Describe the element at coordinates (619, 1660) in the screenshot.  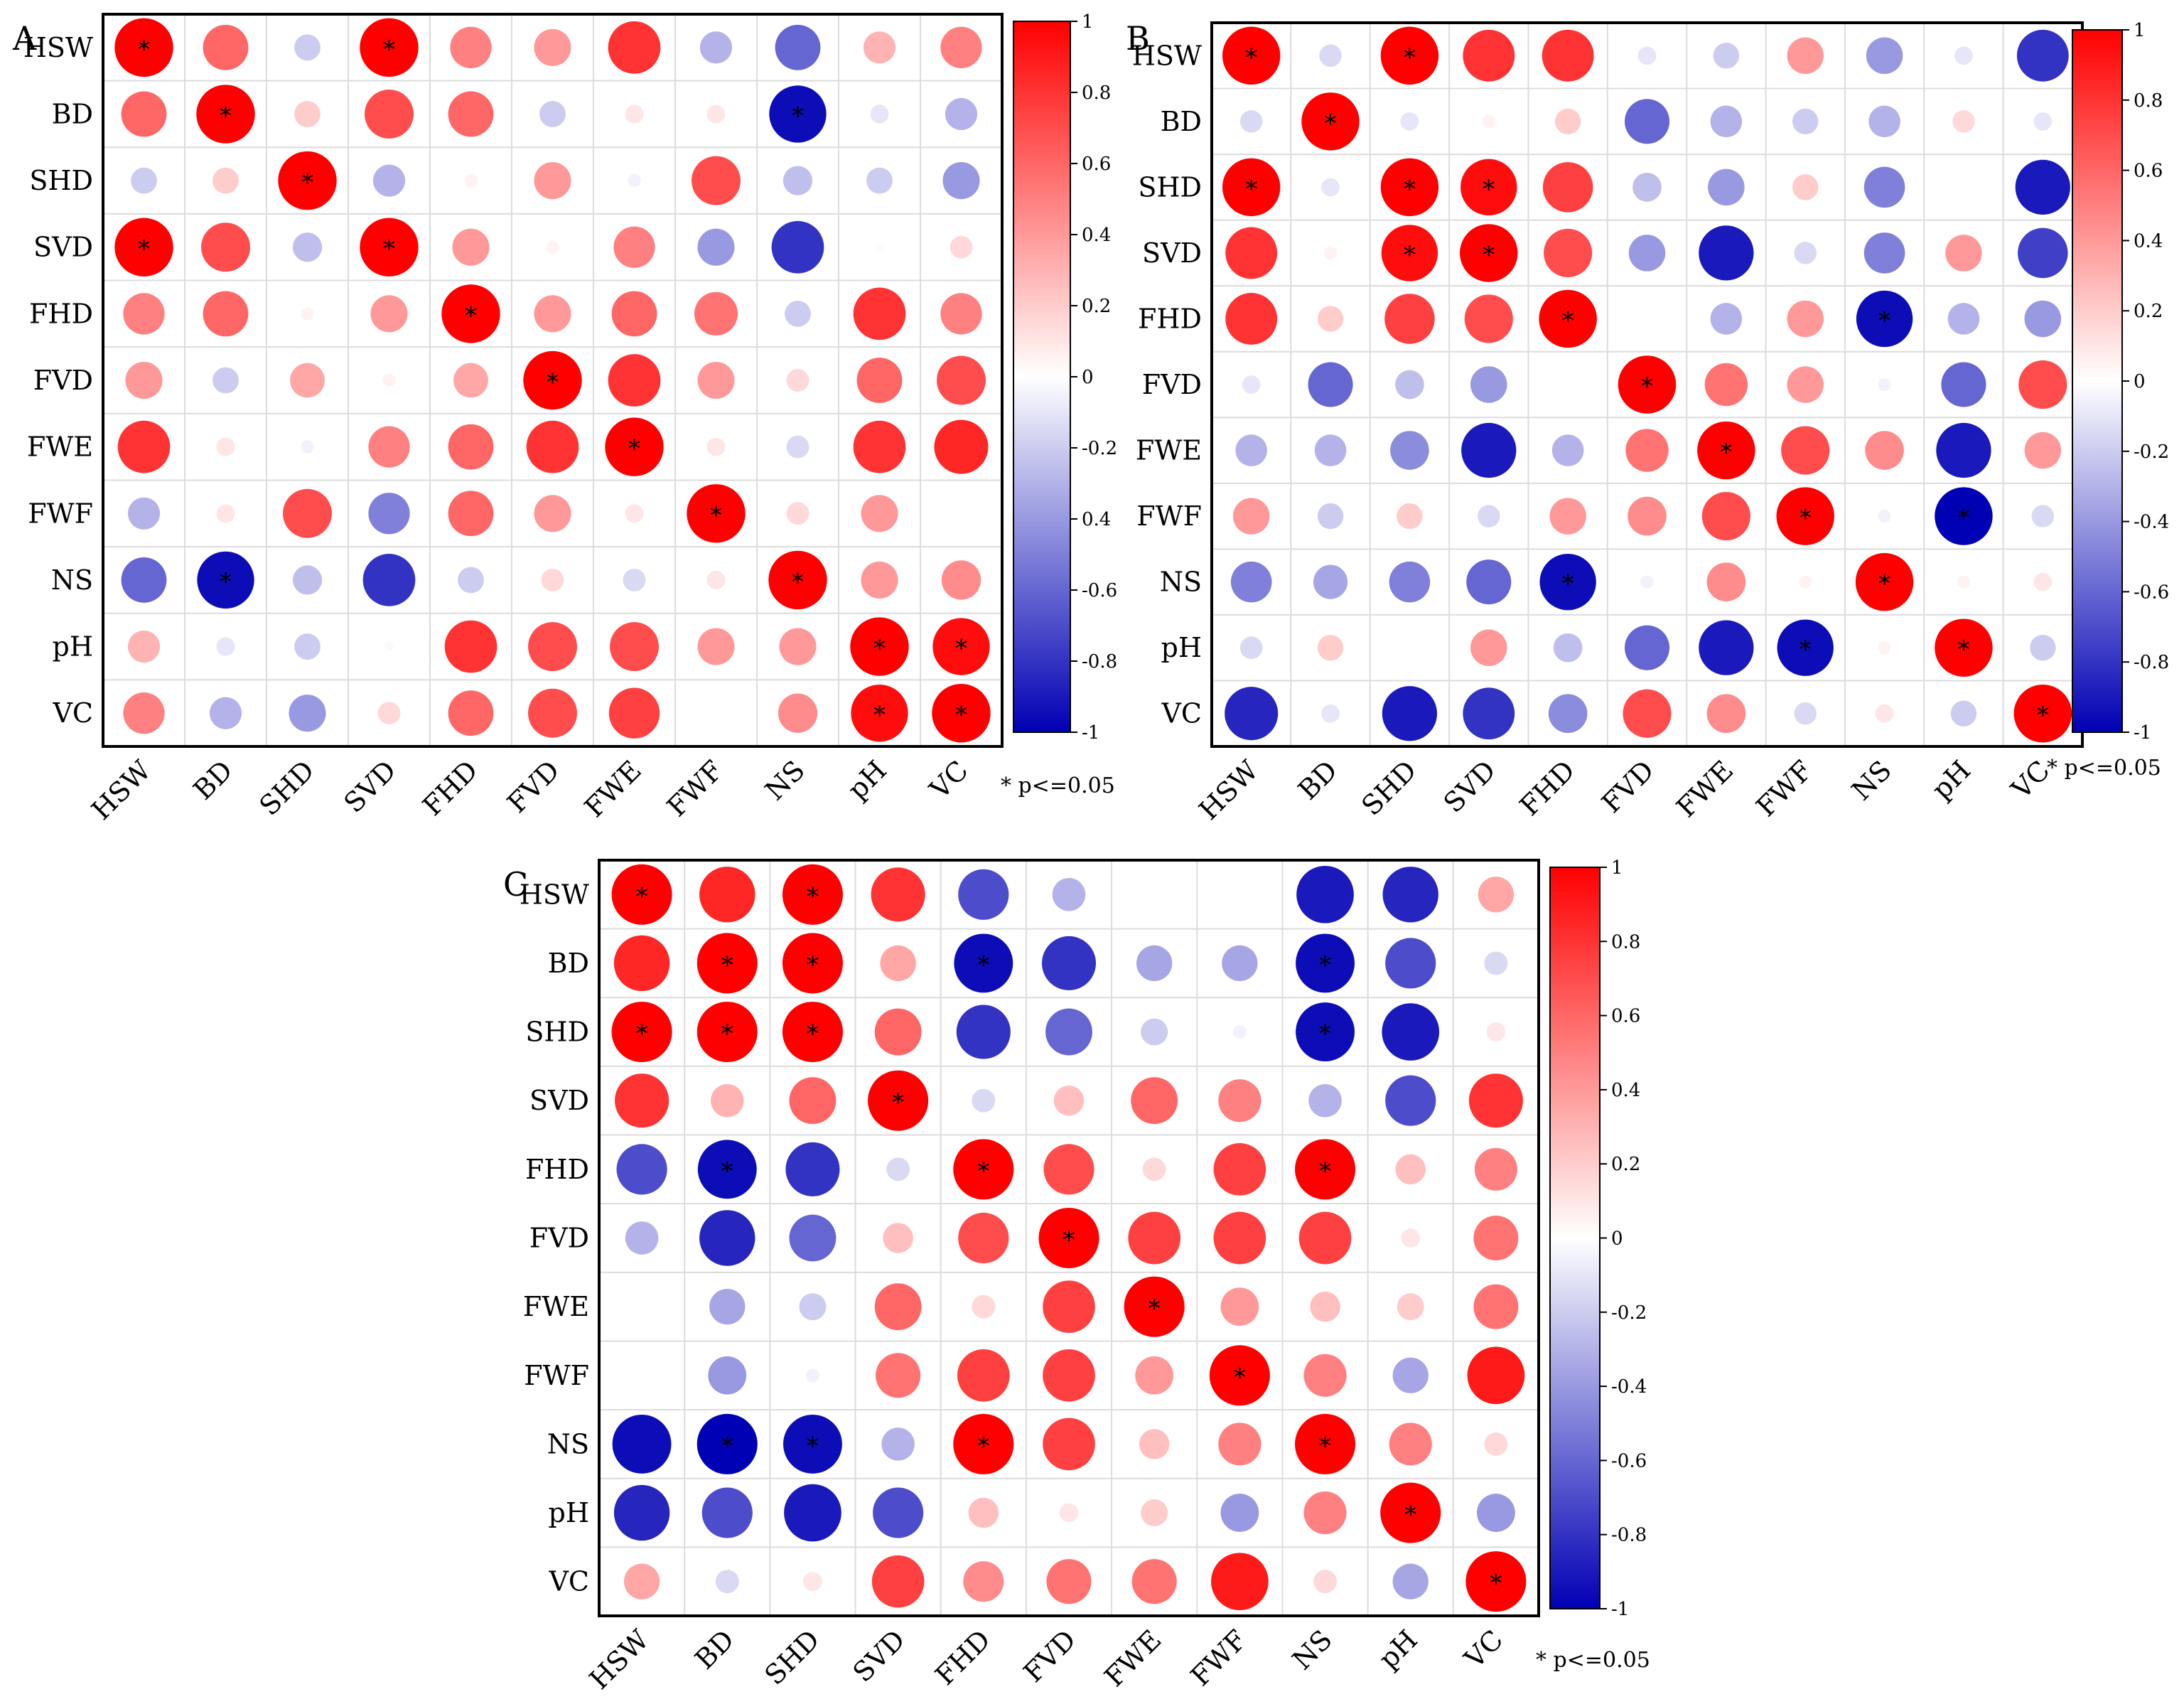
I see `x-tick-label: HSW` at that location.